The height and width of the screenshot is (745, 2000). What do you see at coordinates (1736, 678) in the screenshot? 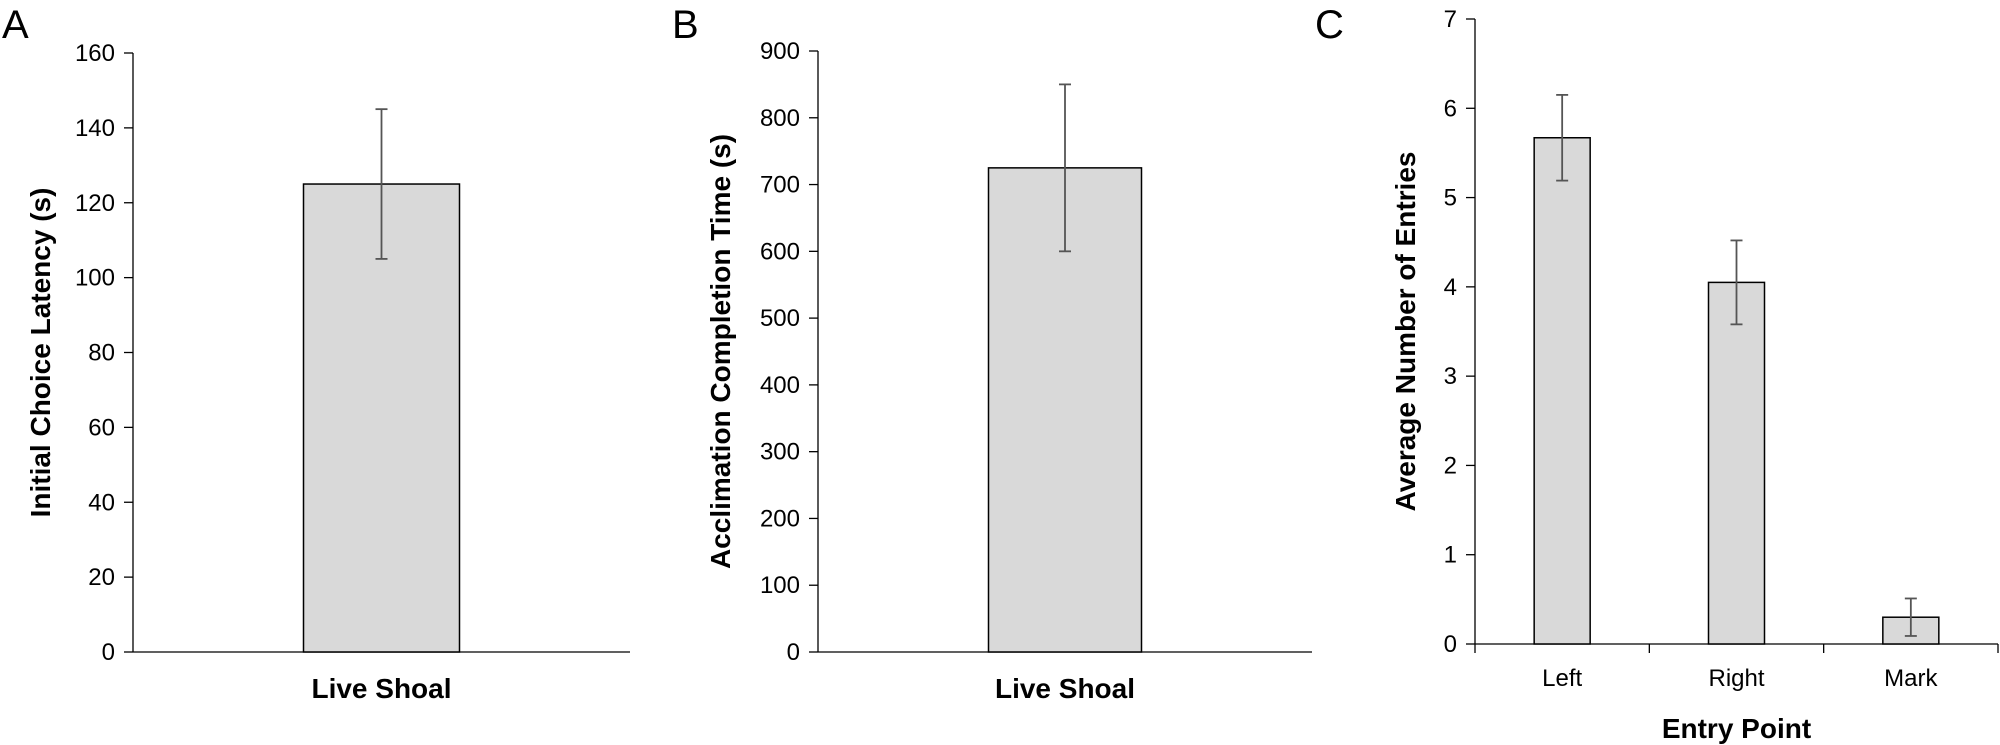
I see `category-label: Right` at bounding box center [1736, 678].